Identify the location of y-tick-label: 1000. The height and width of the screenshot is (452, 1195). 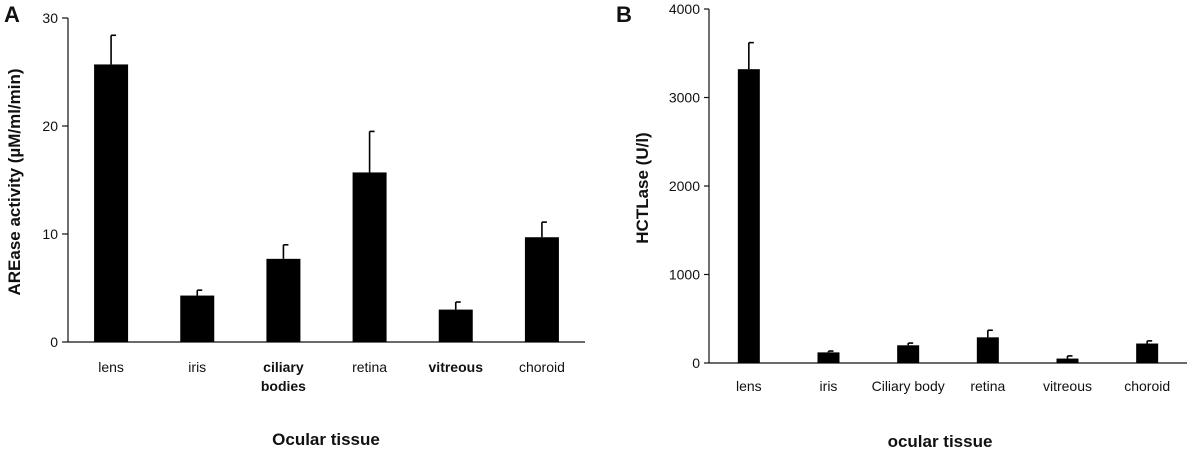
(684, 275).